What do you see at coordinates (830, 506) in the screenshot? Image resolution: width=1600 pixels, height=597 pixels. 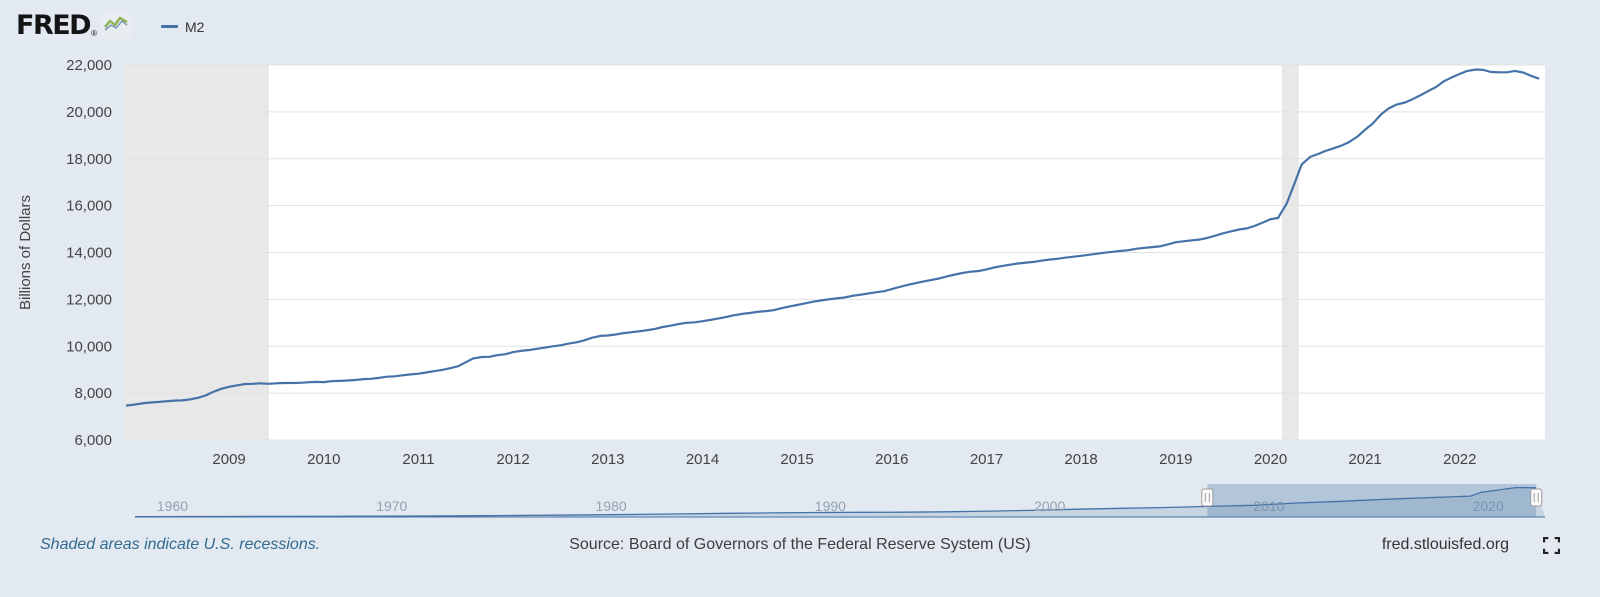 I see `brush-year-label: 1990` at bounding box center [830, 506].